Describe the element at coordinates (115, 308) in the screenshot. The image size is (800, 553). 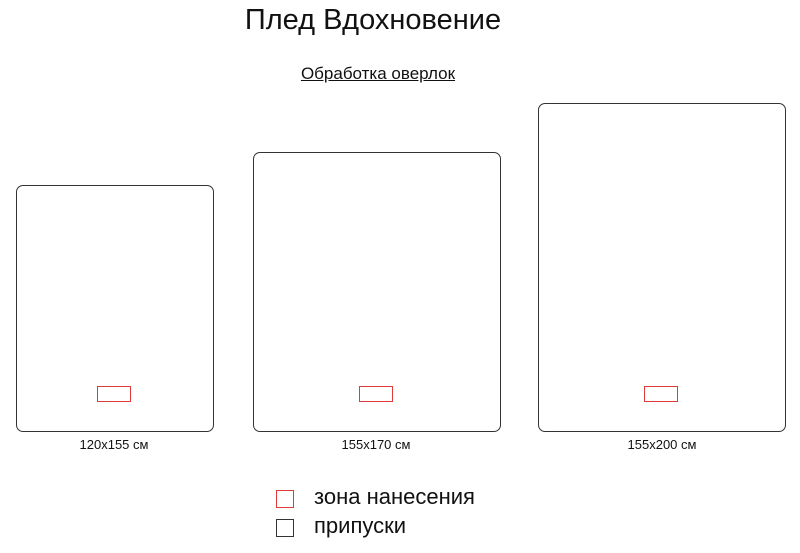
I see `blanket-outline-small` at that location.